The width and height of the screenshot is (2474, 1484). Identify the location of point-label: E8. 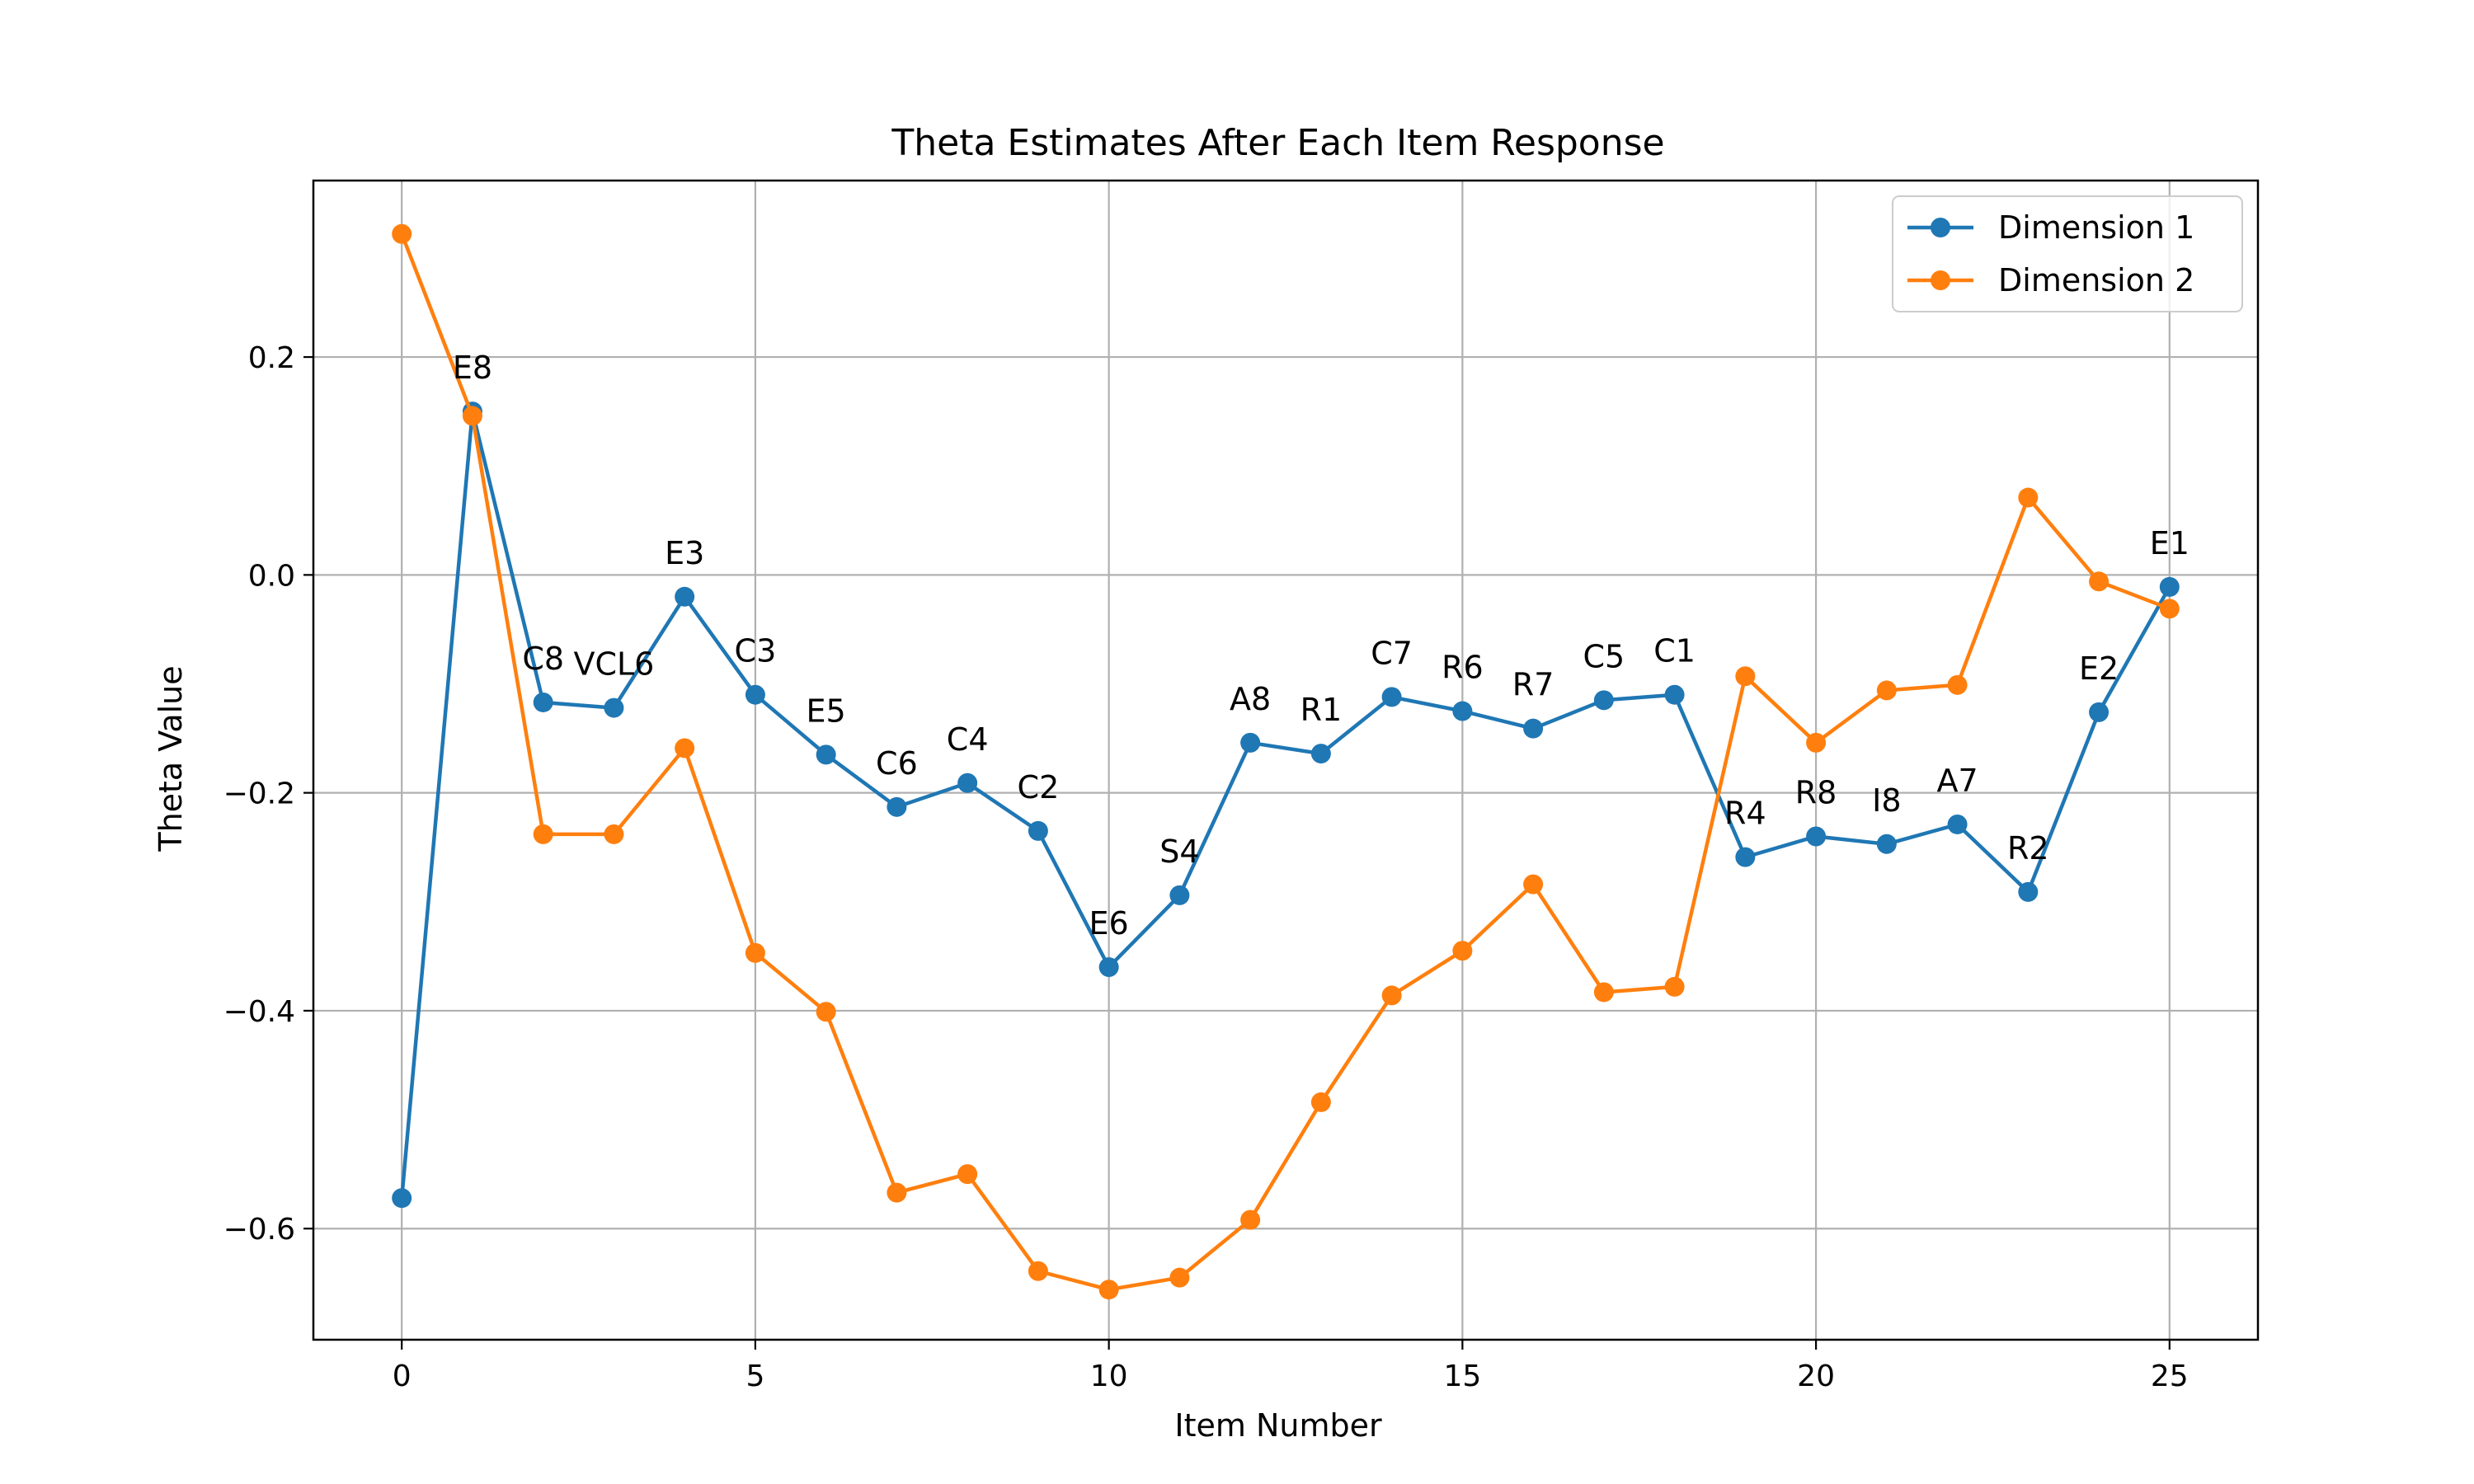
(472, 368).